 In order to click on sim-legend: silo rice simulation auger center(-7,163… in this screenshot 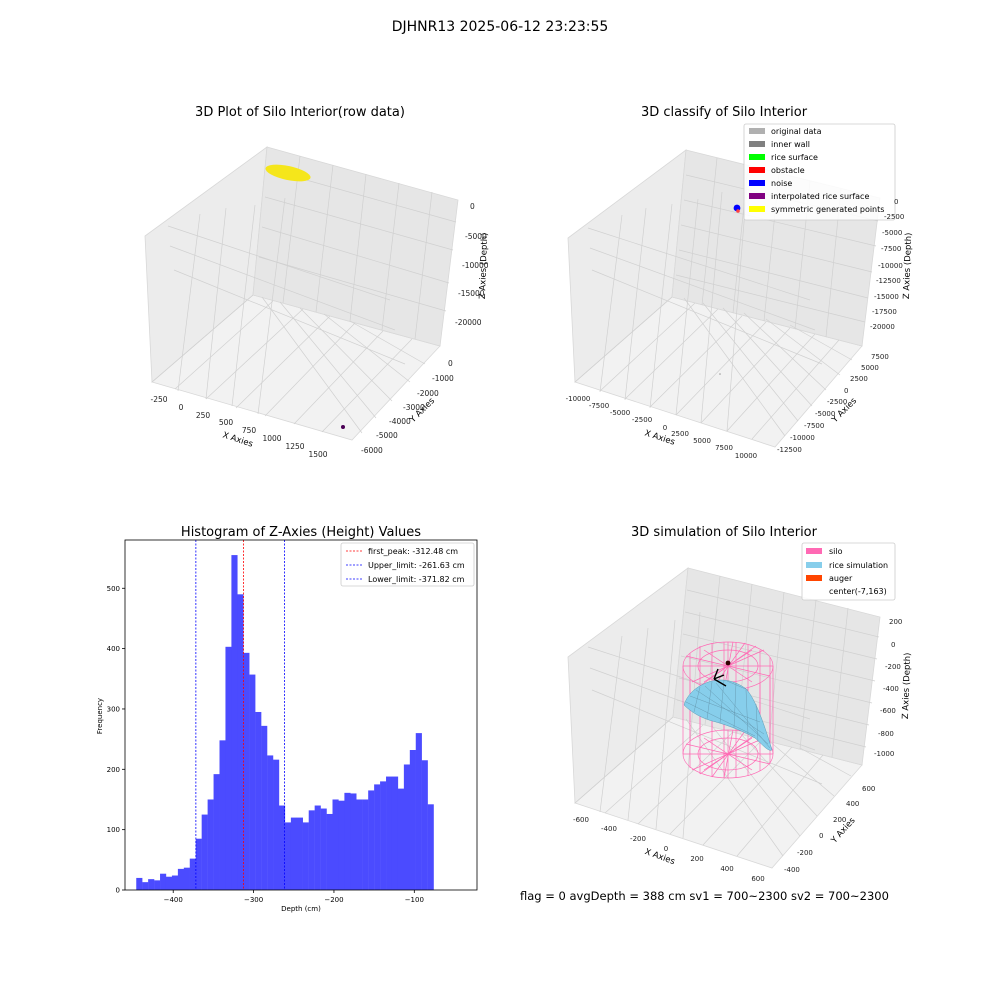, I will do `click(848, 571)`.